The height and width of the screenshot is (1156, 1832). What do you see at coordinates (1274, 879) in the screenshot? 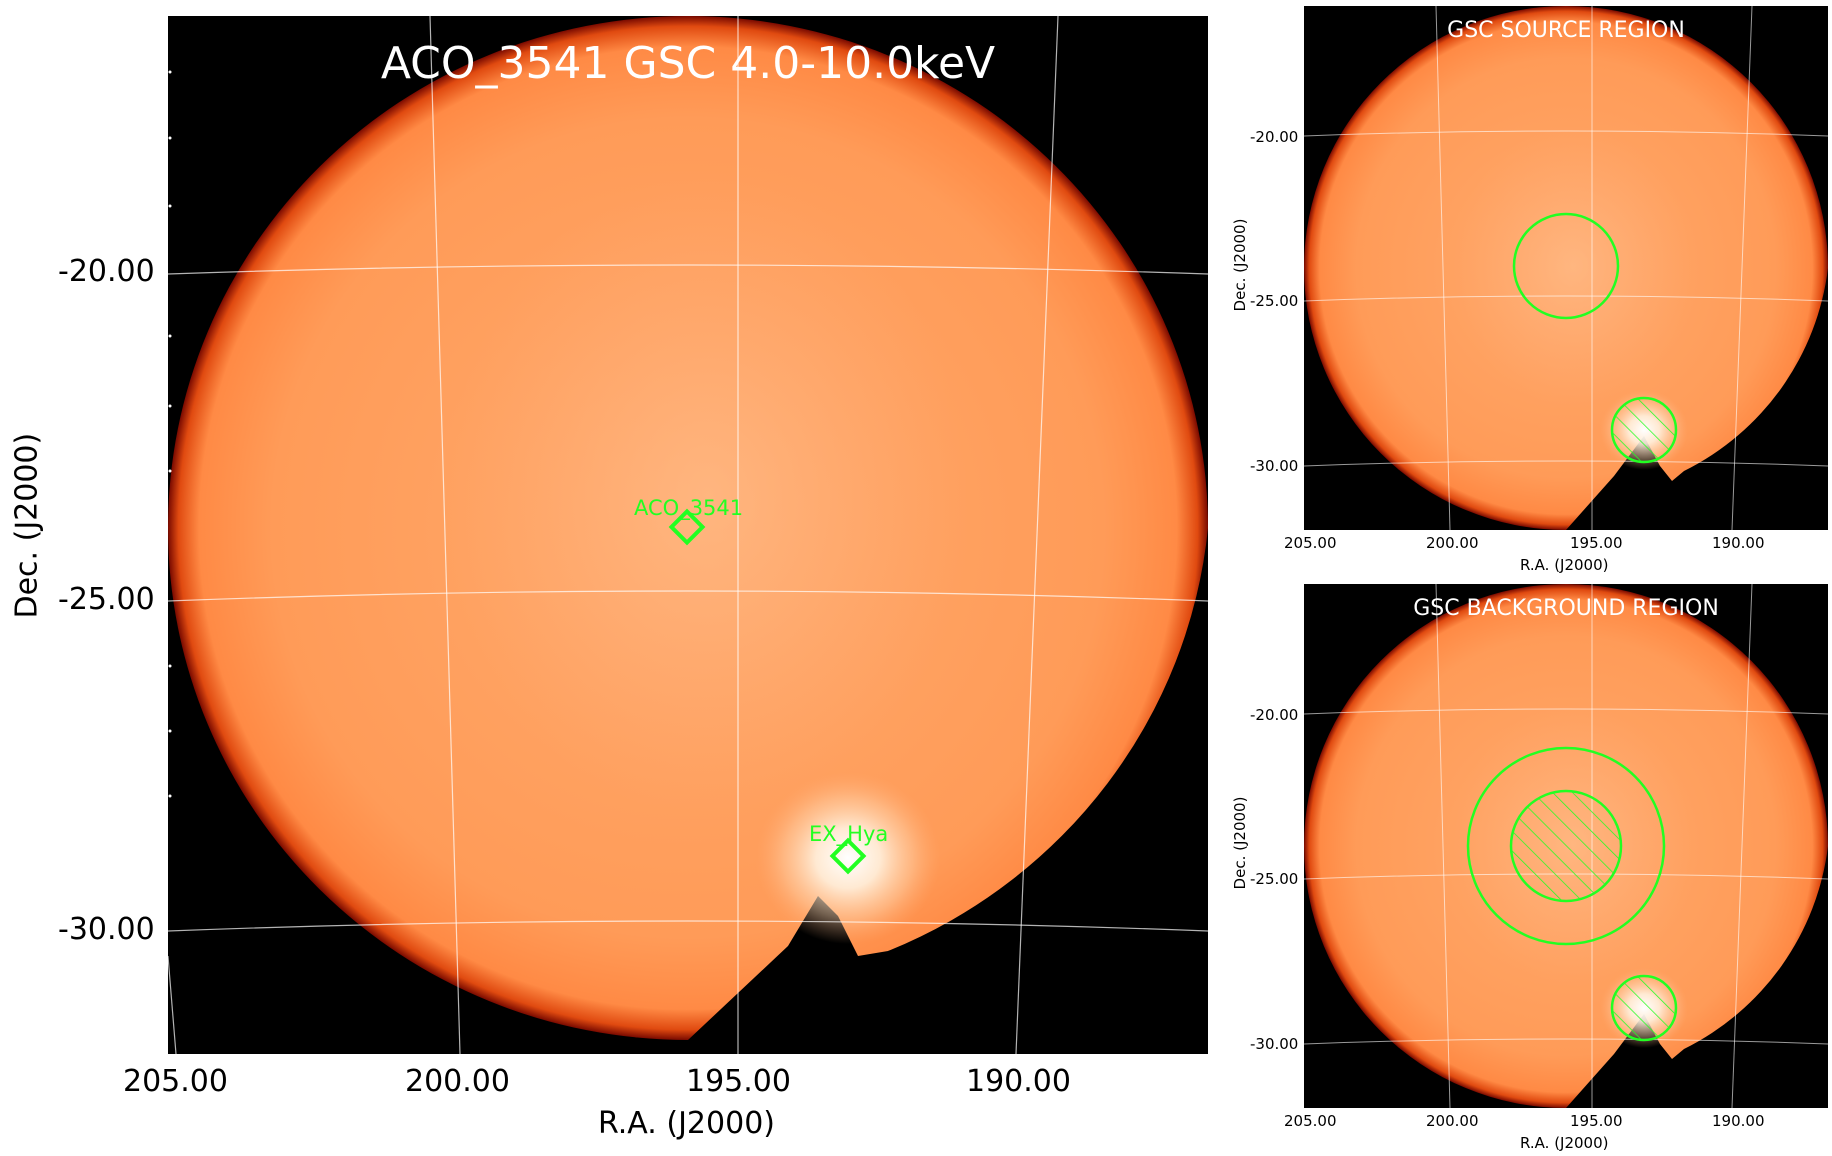
I see `background-ytick-2: -25.00` at bounding box center [1274, 879].